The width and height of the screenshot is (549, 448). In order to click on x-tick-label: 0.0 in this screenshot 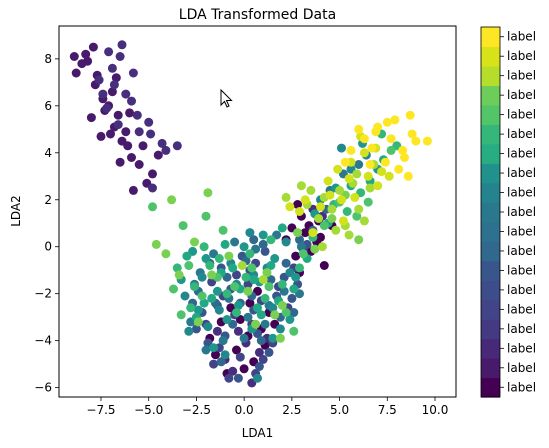, I will do `click(244, 410)`.